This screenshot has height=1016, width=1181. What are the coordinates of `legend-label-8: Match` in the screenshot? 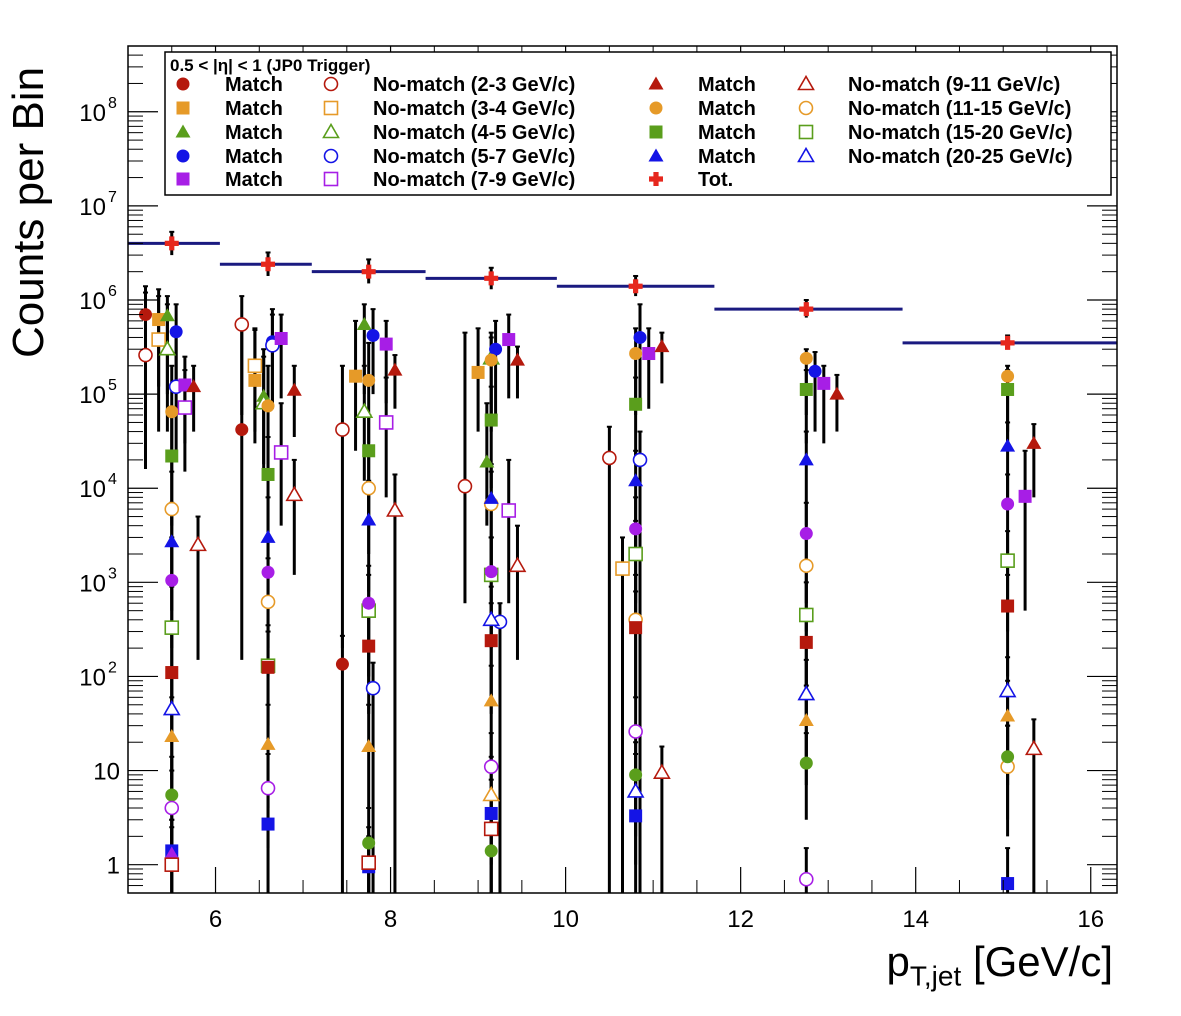 It's located at (254, 180).